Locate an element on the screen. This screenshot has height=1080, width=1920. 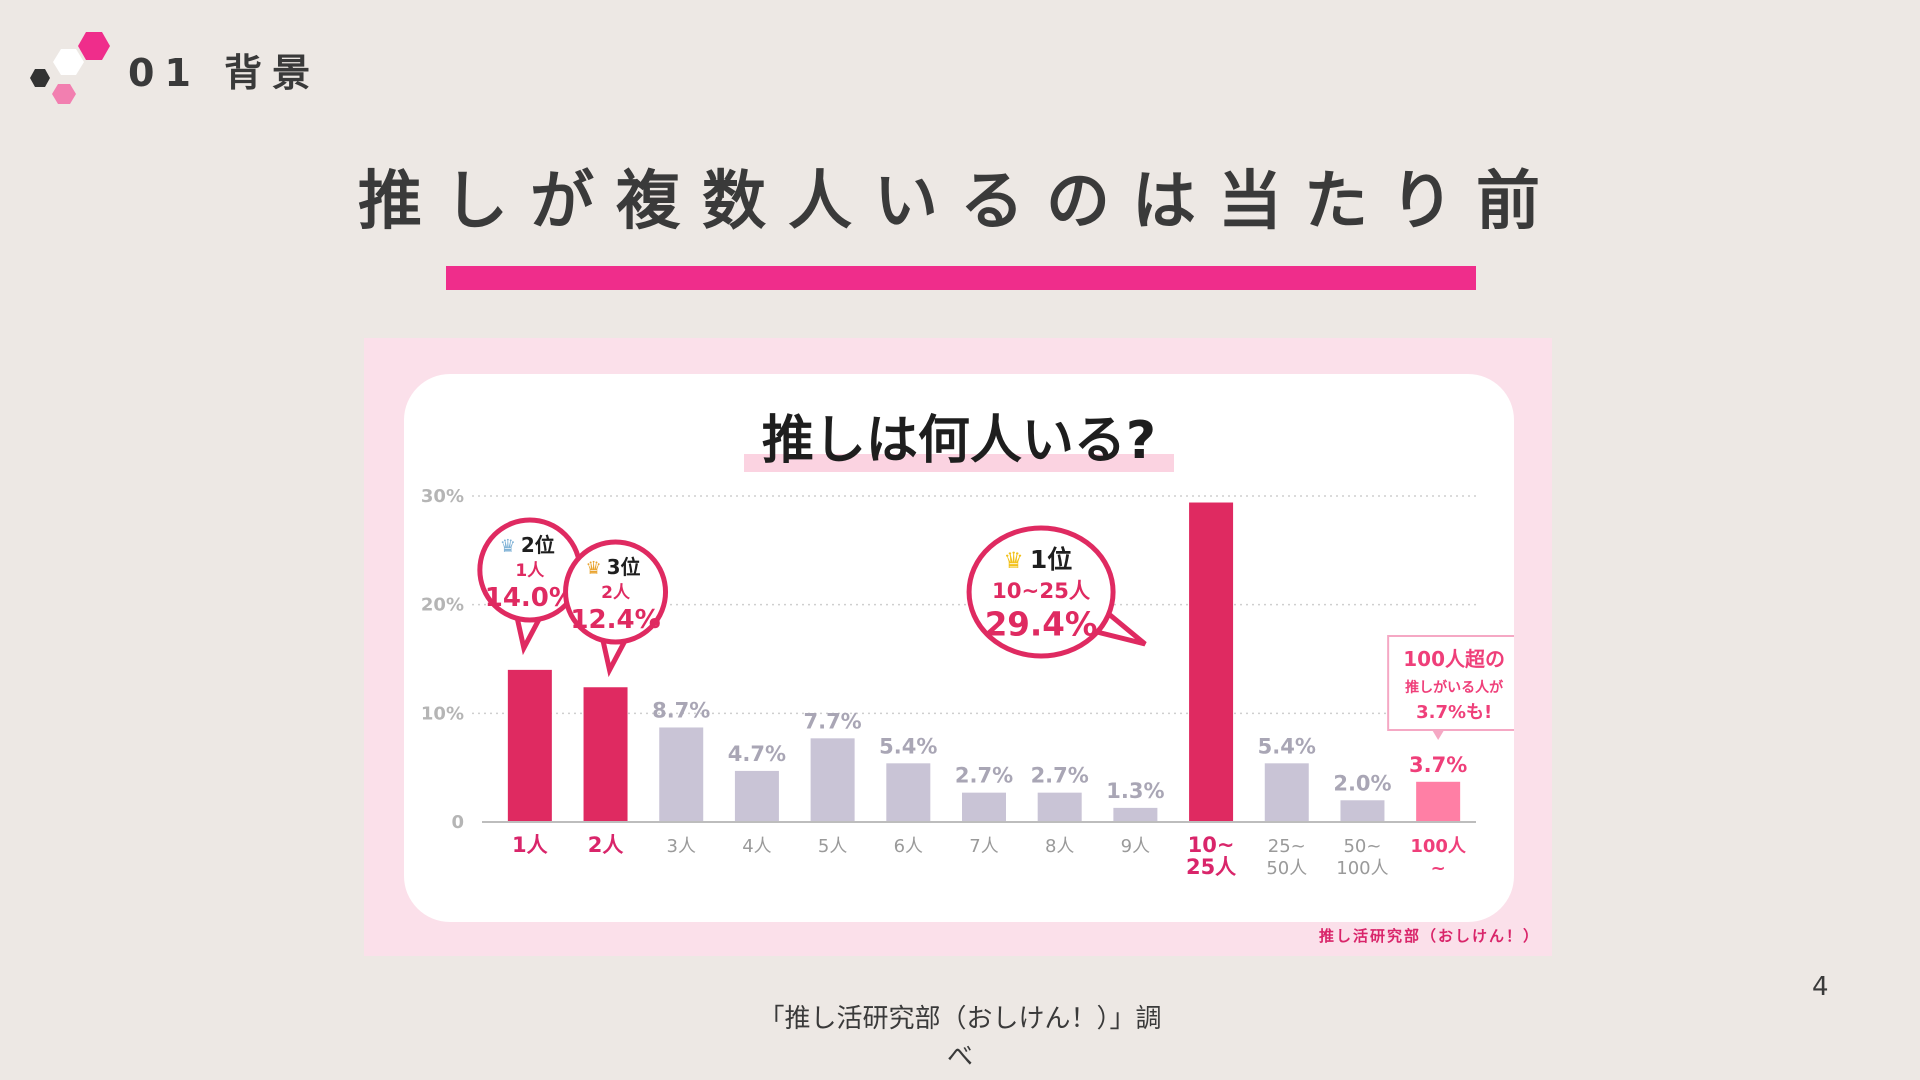
logo-hexagons is located at coordinates (70, 68).